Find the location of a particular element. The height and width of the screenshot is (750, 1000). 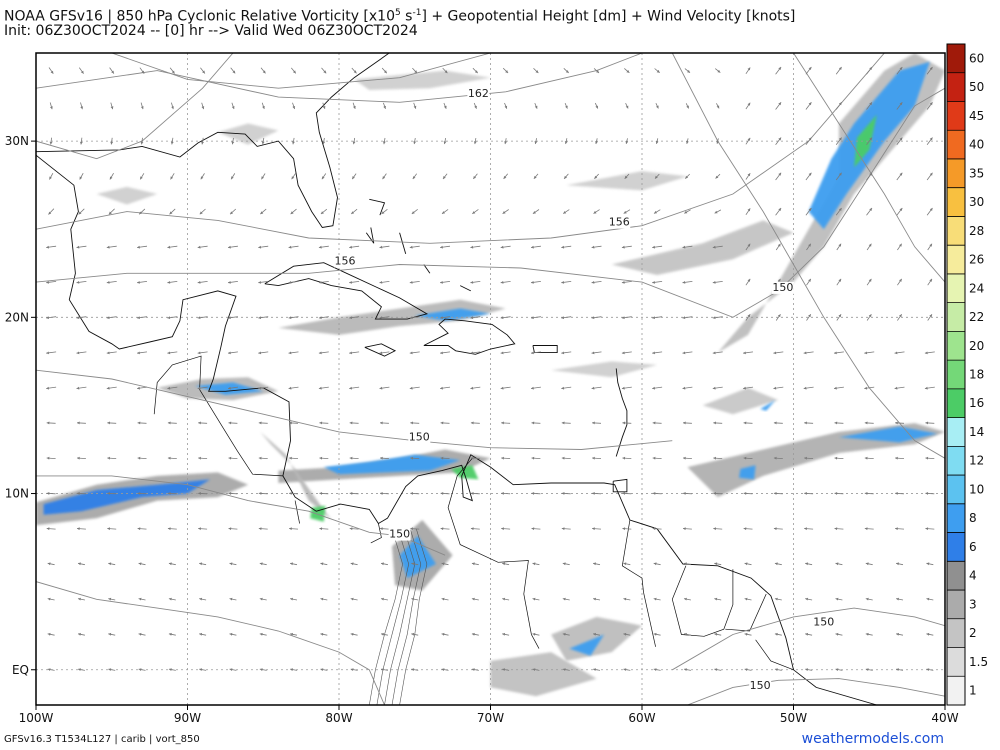

colorbar-label: 35 is located at coordinates (976, 173).